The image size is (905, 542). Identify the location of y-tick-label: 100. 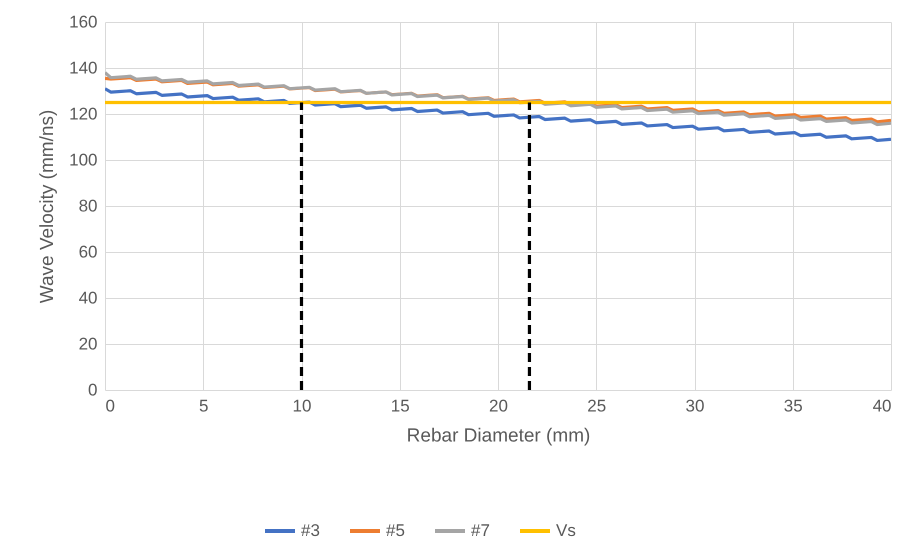
(83, 160).